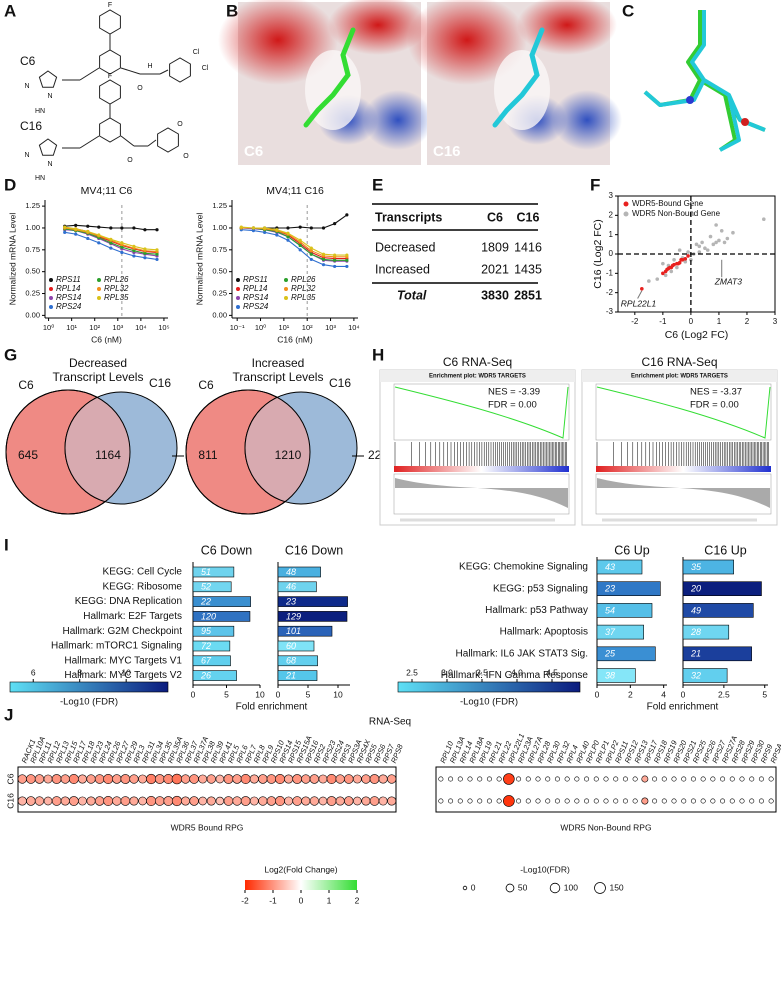  I want to click on table-cell: 1809, so click(495, 247).